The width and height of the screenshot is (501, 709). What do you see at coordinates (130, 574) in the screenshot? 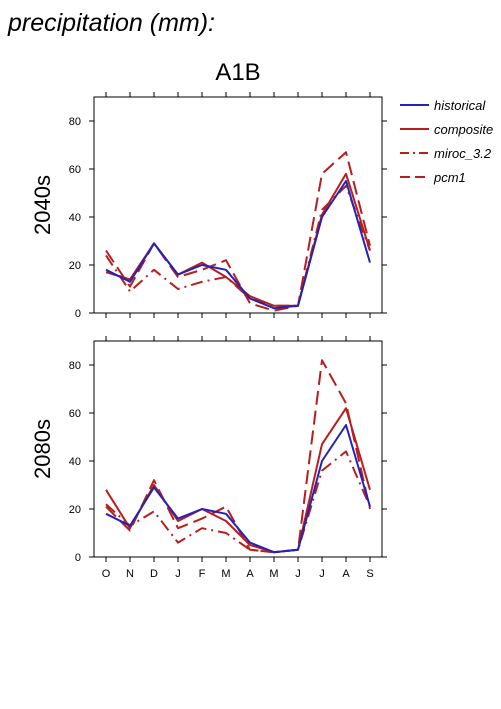
I see `x-tick-label: N` at bounding box center [130, 574].